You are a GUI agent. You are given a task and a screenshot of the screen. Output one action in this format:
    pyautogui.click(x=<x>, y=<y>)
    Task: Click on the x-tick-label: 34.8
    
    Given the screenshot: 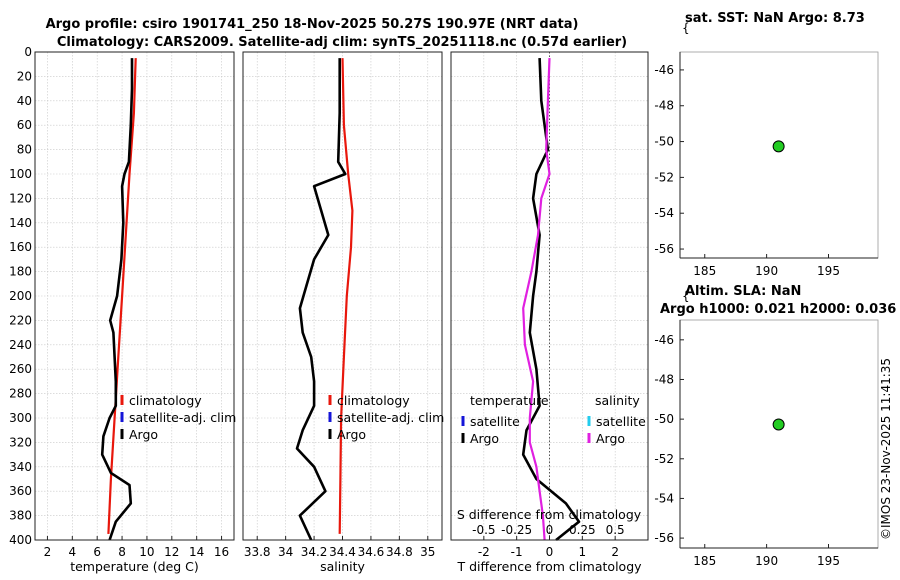 What is the action you would take?
    pyautogui.click(x=399, y=552)
    